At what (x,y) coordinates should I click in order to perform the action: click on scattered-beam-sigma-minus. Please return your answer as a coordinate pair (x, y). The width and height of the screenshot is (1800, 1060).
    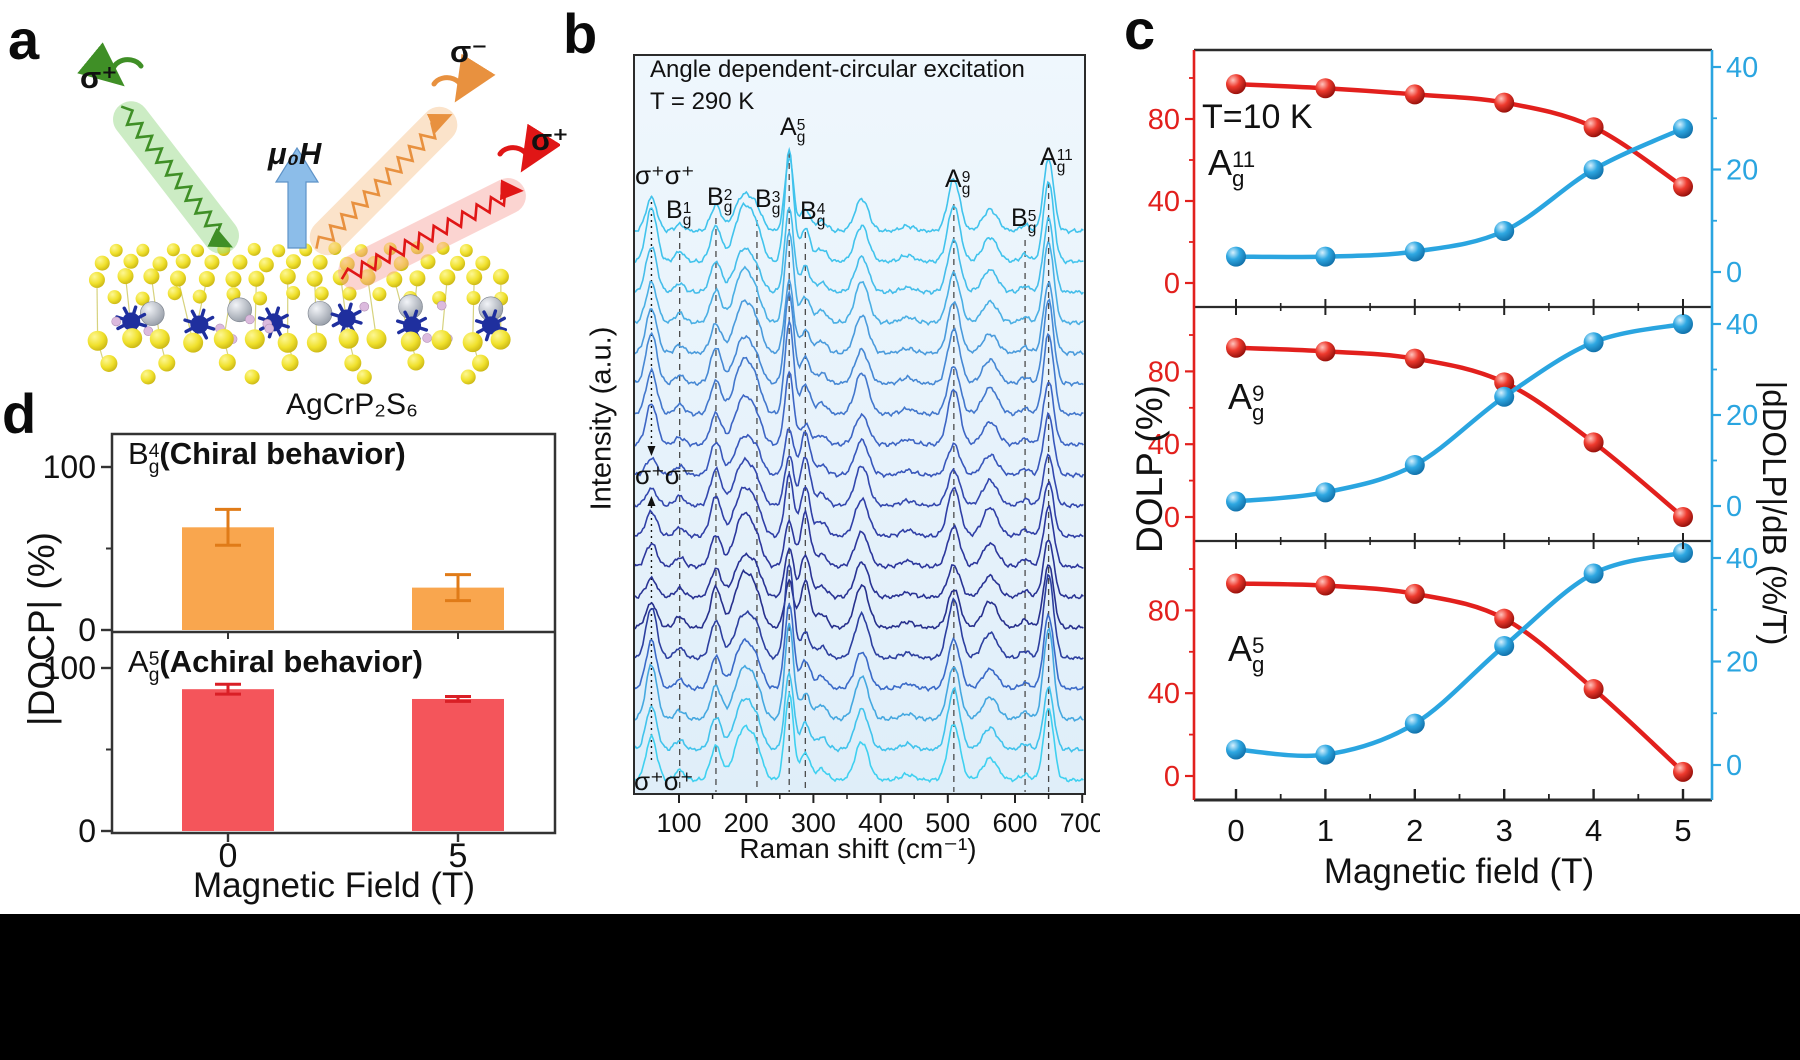
    Looking at the image, I should click on (383, 181).